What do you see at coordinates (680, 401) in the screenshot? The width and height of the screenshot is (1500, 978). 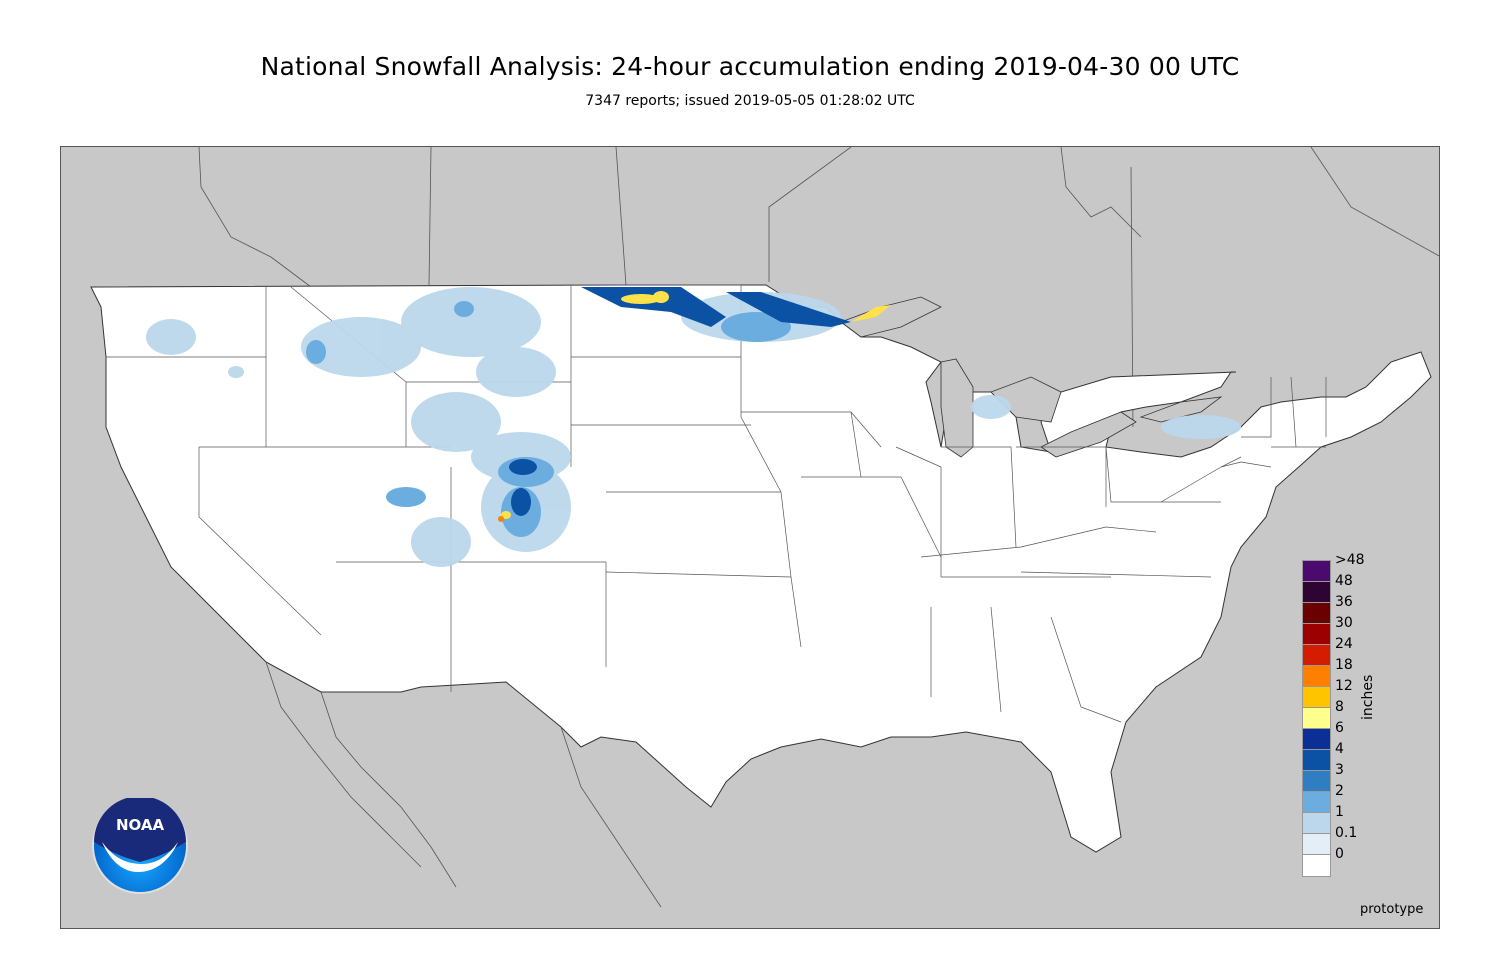 I see `snowfall-heavy` at bounding box center [680, 401].